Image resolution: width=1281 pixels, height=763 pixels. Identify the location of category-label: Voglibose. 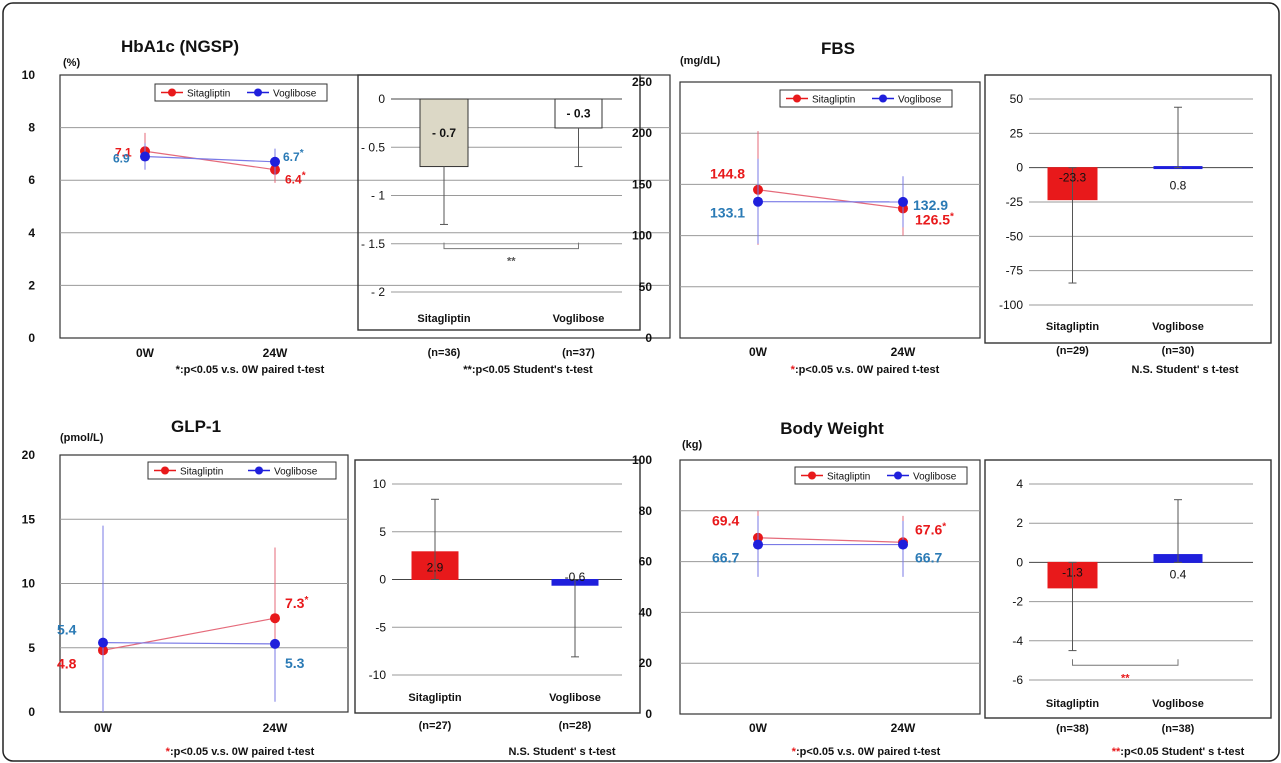
(1178, 327).